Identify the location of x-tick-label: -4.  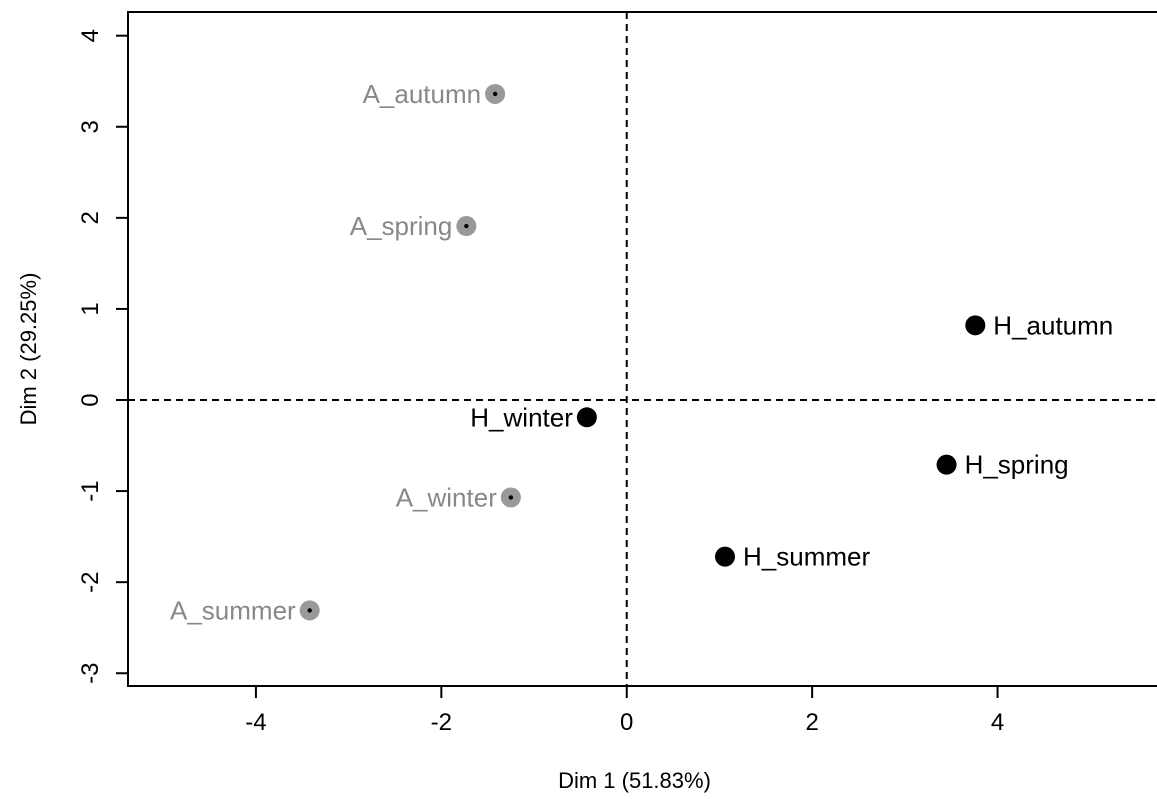
(255, 722).